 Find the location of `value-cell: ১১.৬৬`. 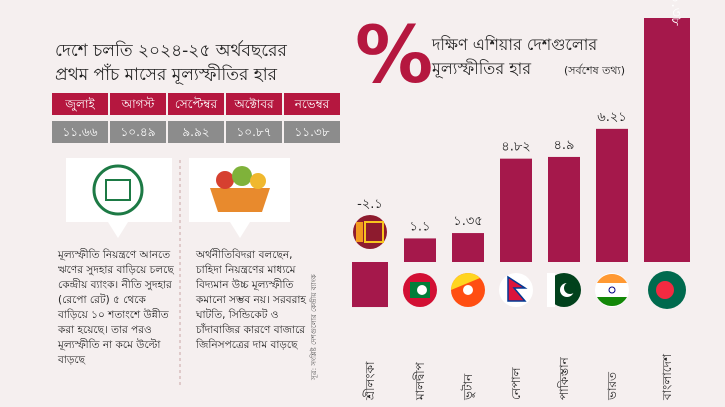

value-cell: ১১.৬৬ is located at coordinates (80, 132).